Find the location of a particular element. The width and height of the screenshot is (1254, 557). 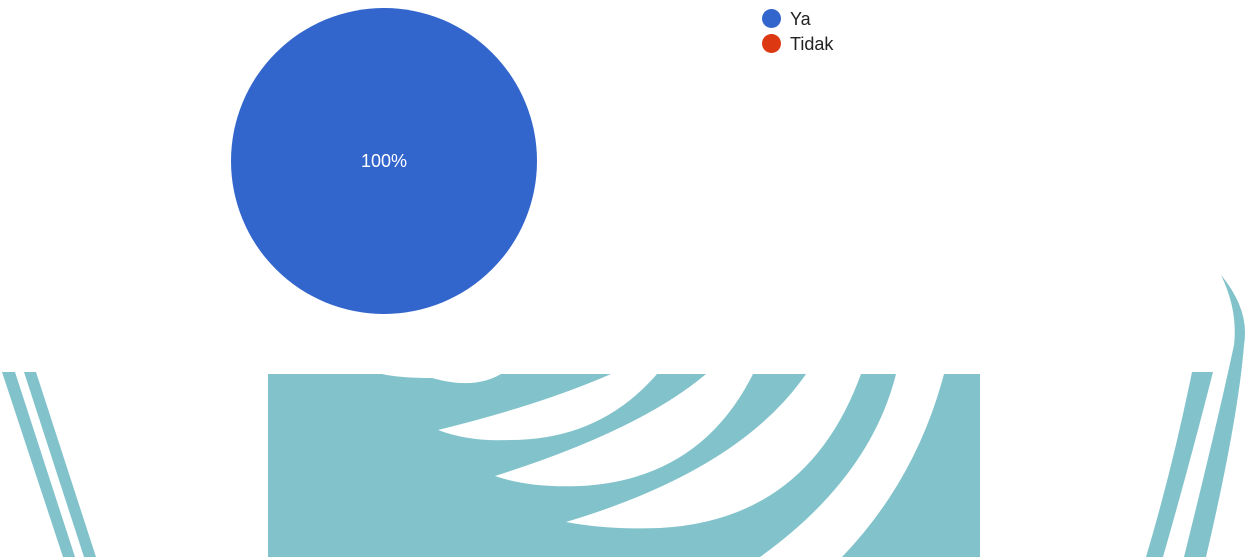

legend-swatch-tidak is located at coordinates (771, 43).